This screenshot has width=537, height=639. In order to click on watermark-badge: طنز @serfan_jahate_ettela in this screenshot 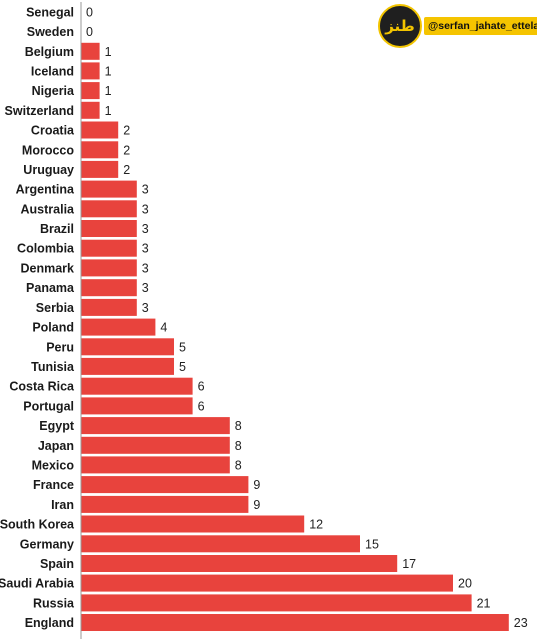, I will do `click(457, 26)`.